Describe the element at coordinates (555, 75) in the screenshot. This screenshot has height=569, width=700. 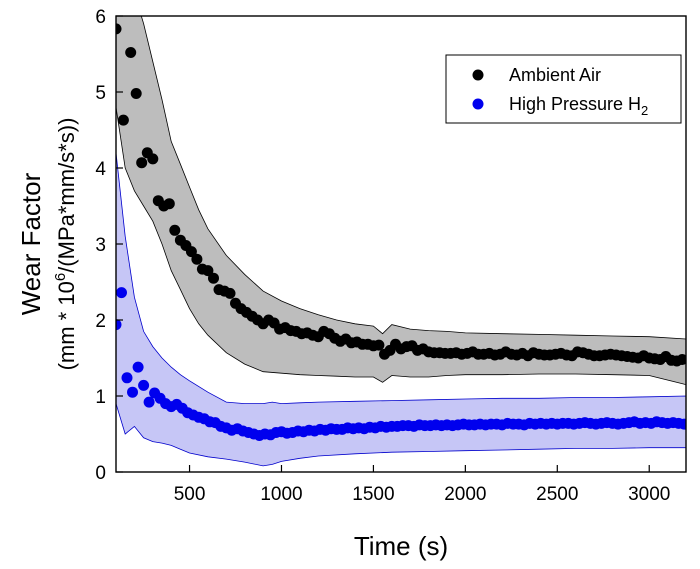
I see `legend-label-ambient-air: Ambient Air` at that location.